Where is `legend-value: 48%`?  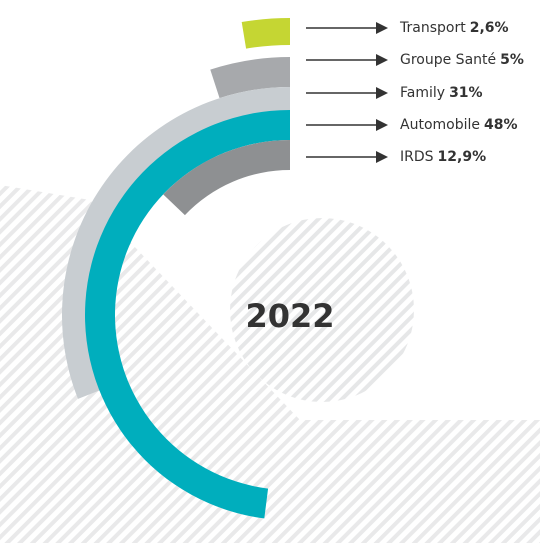 legend-value: 48% is located at coordinates (501, 125).